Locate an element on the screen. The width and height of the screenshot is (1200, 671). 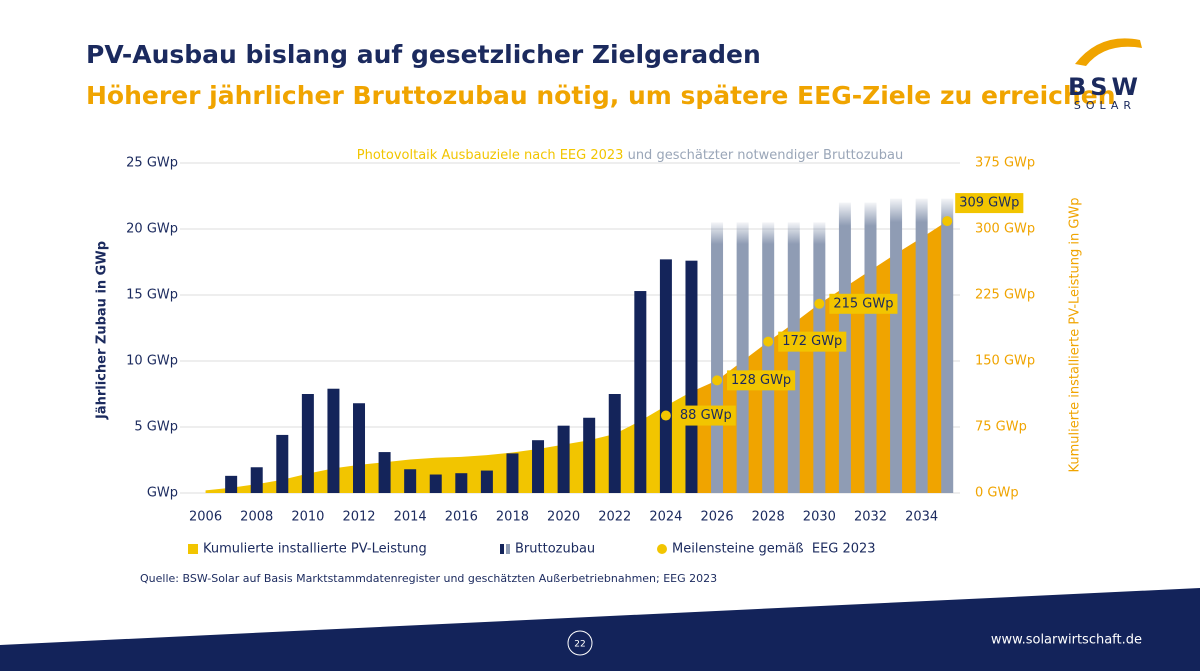
chart-title-part: Photovoltaik Ausbauziele nach EEG 2023 is located at coordinates (490, 155).